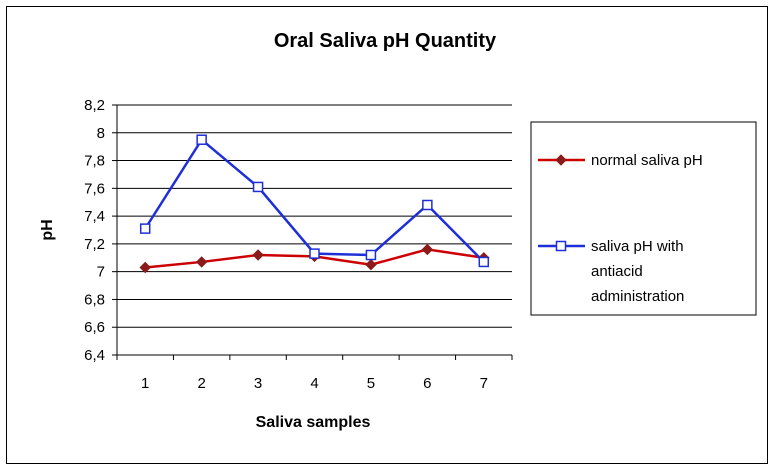 The image size is (776, 472). Describe the element at coordinates (94, 188) in the screenshot. I see `y-tick-label: 7,6` at that location.